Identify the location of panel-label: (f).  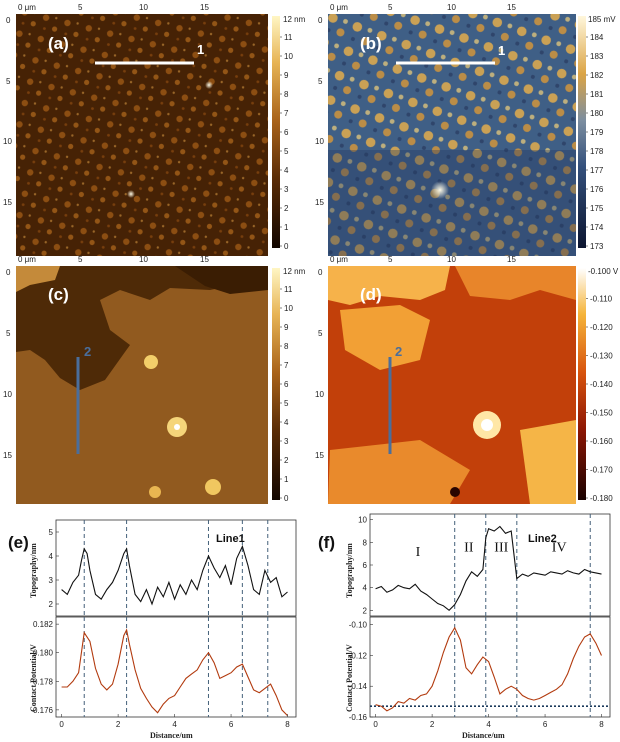
(326, 542).